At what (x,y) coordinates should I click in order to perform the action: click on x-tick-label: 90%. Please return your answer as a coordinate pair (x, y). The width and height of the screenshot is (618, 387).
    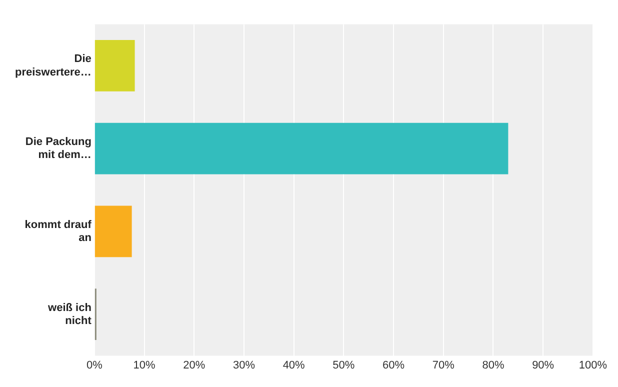
    Looking at the image, I should click on (543, 365).